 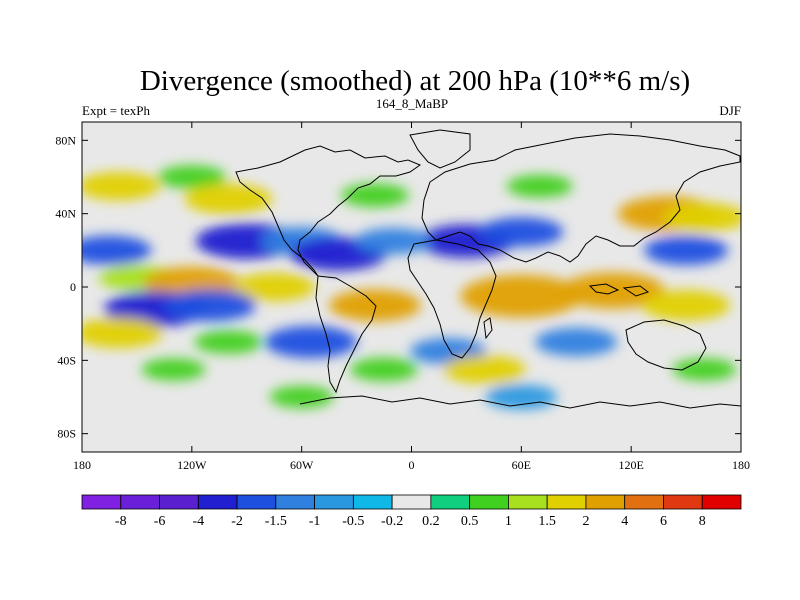 I want to click on coastline-indonesia, so click(x=619, y=290).